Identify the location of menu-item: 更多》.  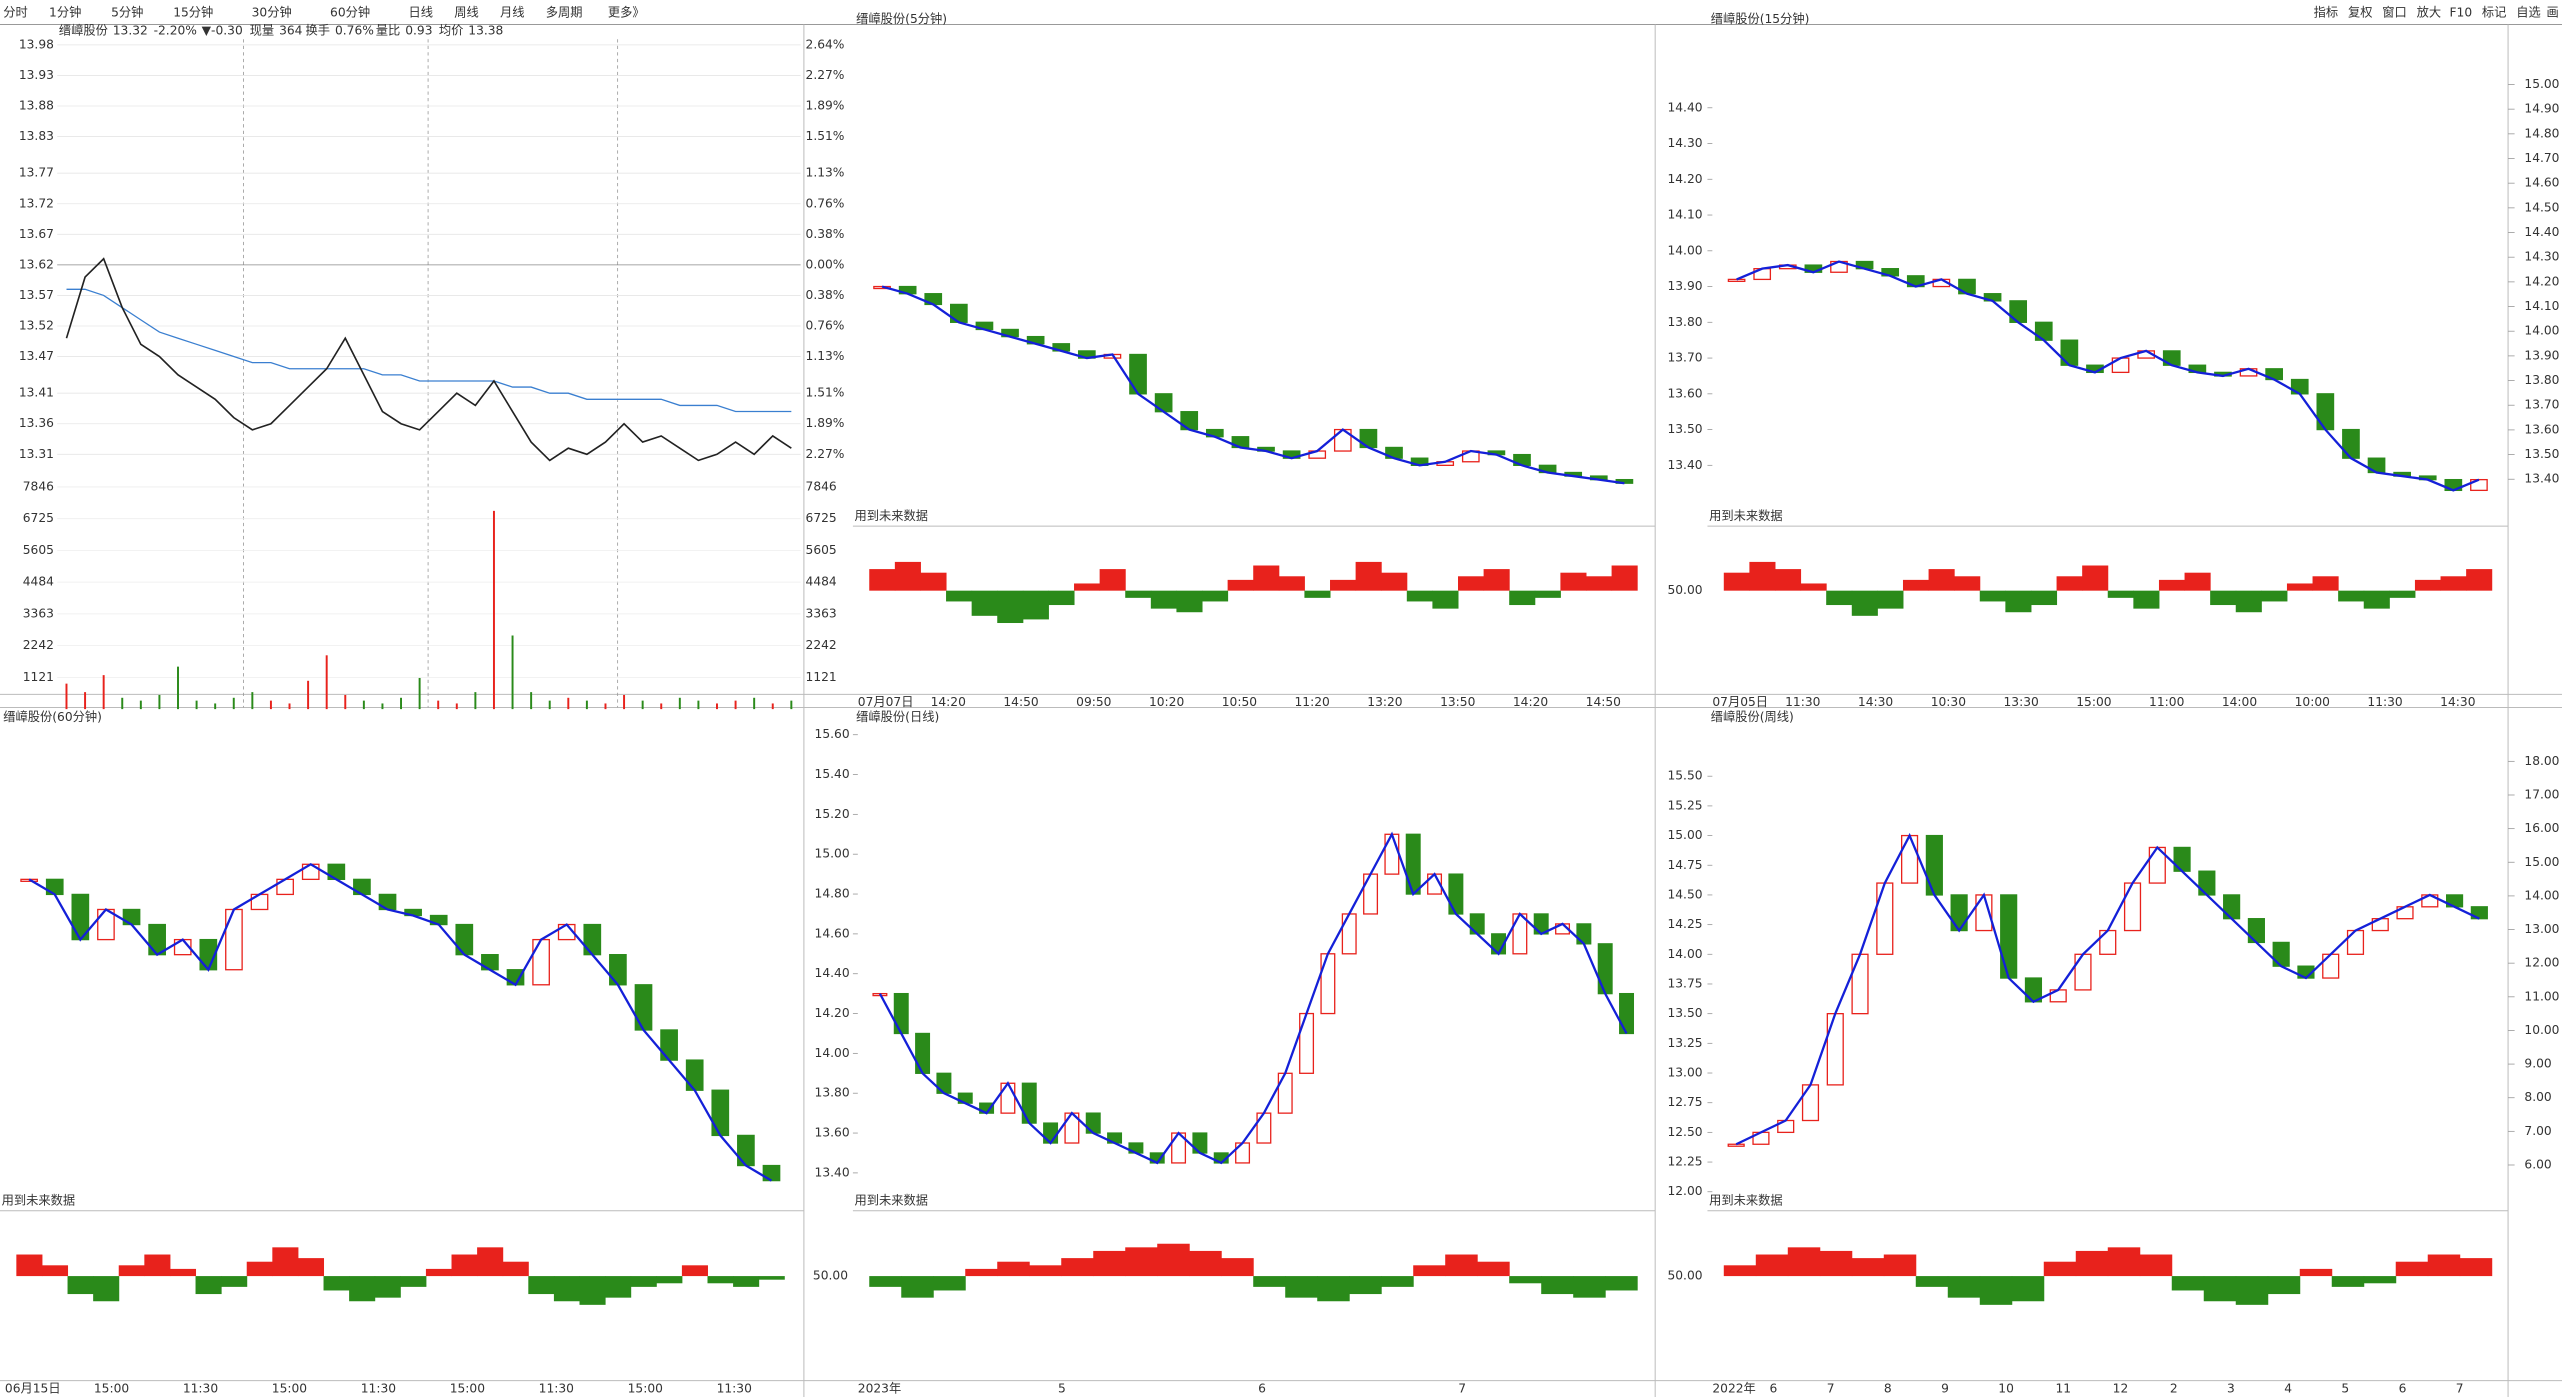
(626, 13).